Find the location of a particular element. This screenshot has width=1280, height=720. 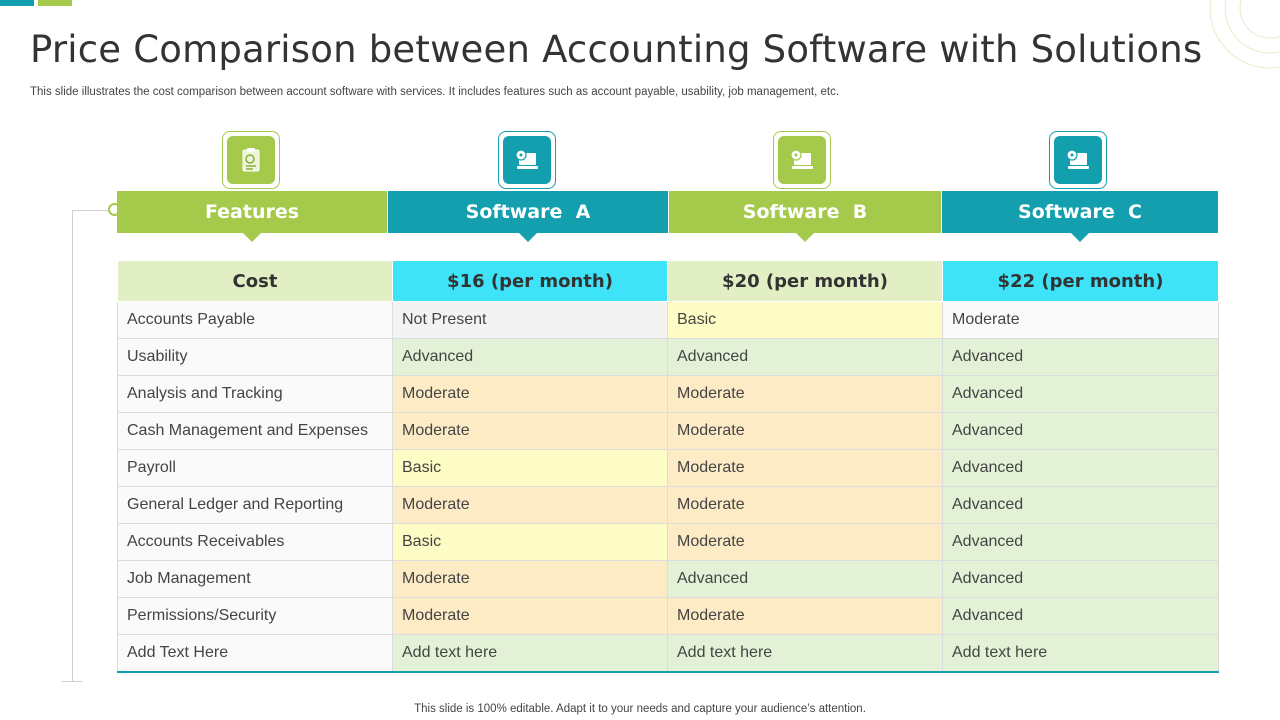

cost-value-software-b: $20 (per month) is located at coordinates (805, 281).